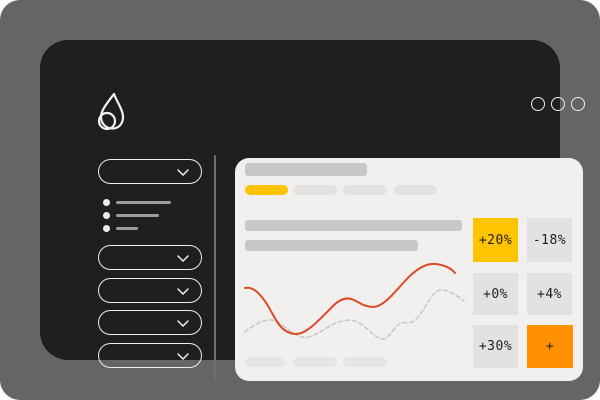  What do you see at coordinates (550, 346) in the screenshot?
I see `metric-tile: +` at bounding box center [550, 346].